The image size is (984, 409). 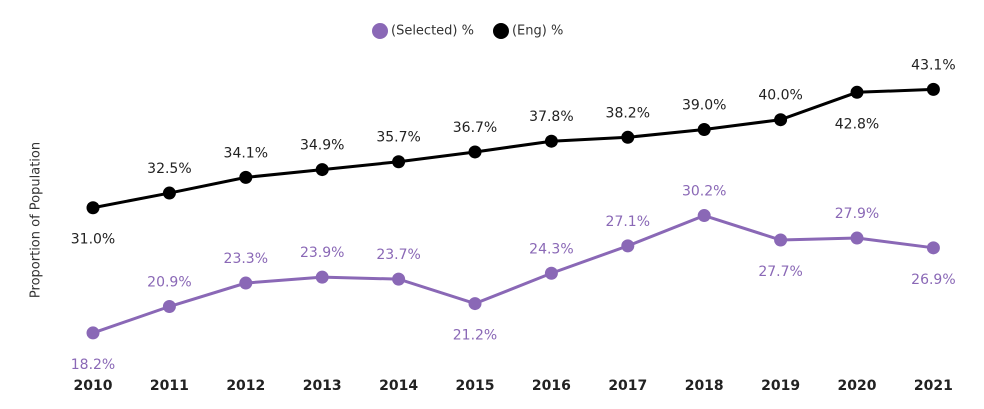 What do you see at coordinates (933, 280) in the screenshot?
I see `data-label: 26.9%` at bounding box center [933, 280].